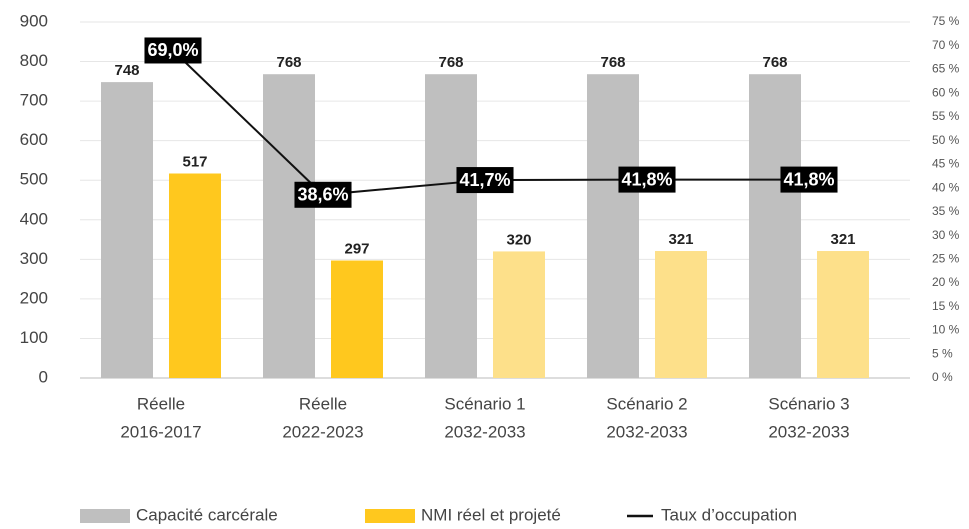 This screenshot has height=529, width=969. What do you see at coordinates (942, 377) in the screenshot?
I see `y2-tick-label: 0 %` at bounding box center [942, 377].